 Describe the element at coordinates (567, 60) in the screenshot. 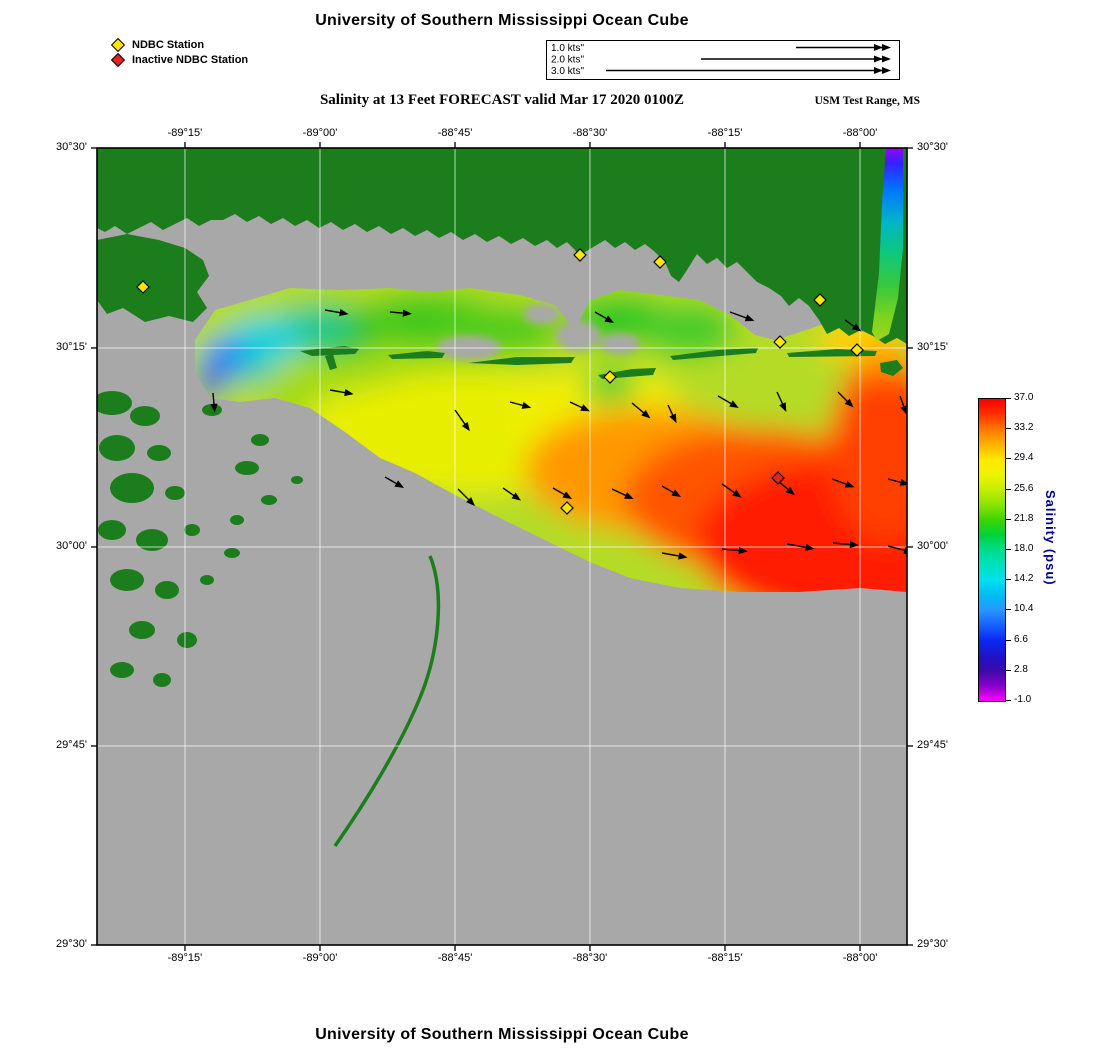

I see `velocity-scale-label: 2.0 kts"` at that location.